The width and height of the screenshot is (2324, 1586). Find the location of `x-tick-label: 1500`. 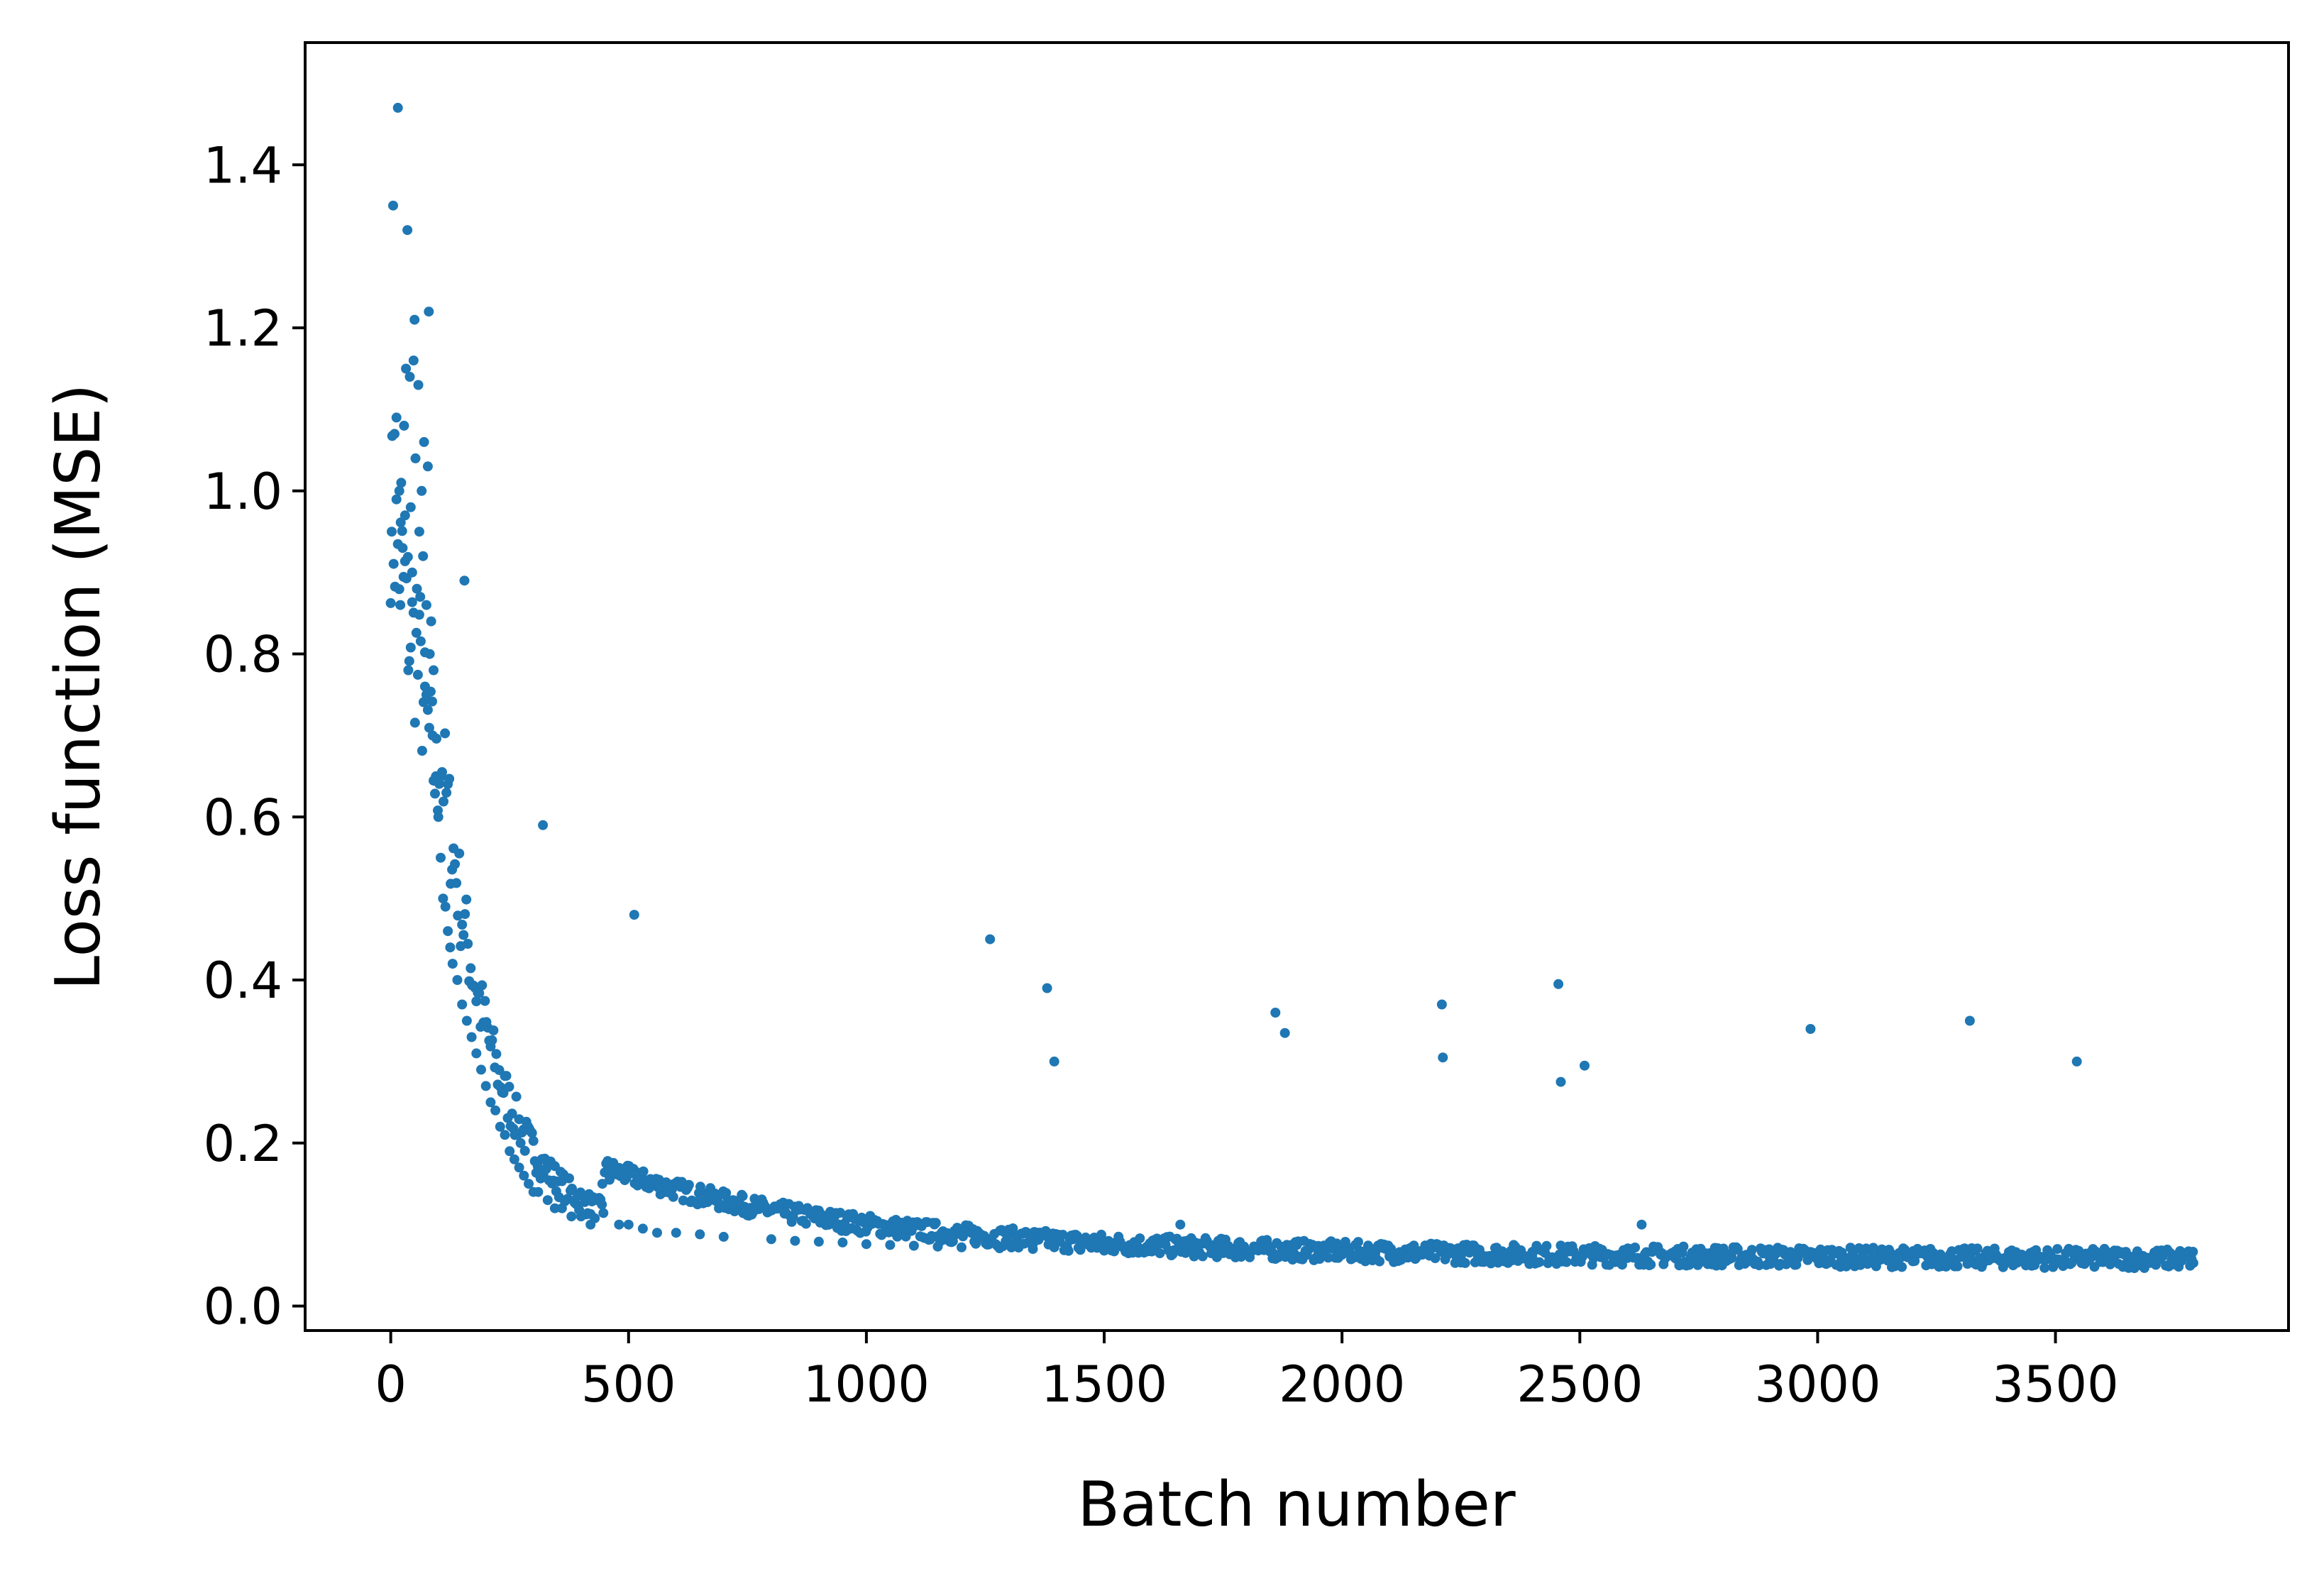

x-tick-label: 1500 is located at coordinates (1104, 1384).